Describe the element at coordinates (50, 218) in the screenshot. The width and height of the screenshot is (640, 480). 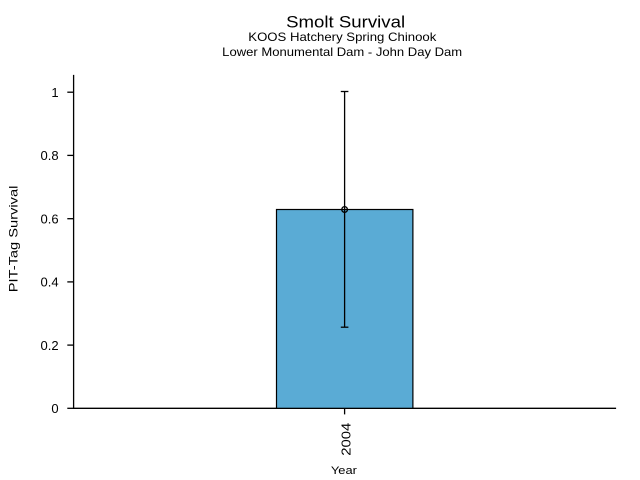
I see `svg-text: 0.6` at that location.